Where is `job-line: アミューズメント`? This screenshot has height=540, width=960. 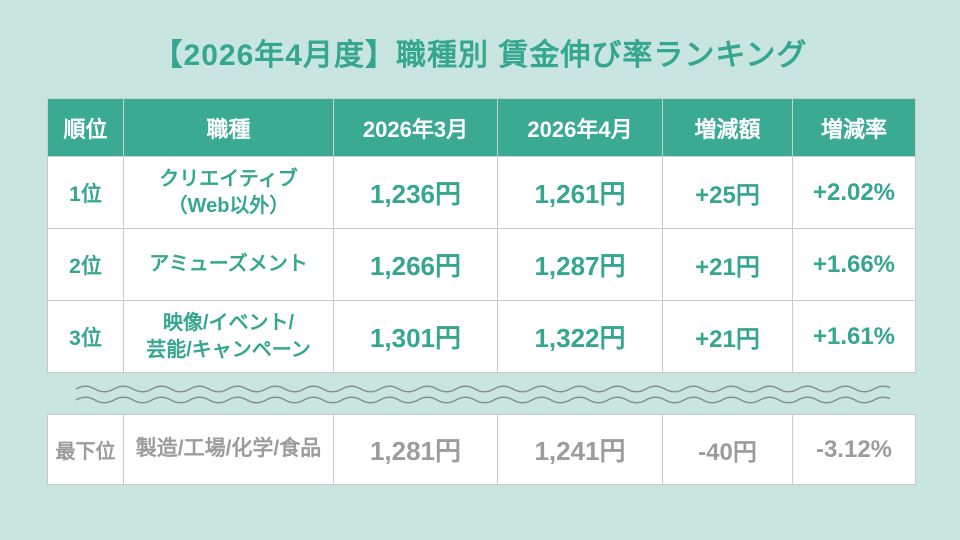 job-line: アミューズメント is located at coordinates (228, 264).